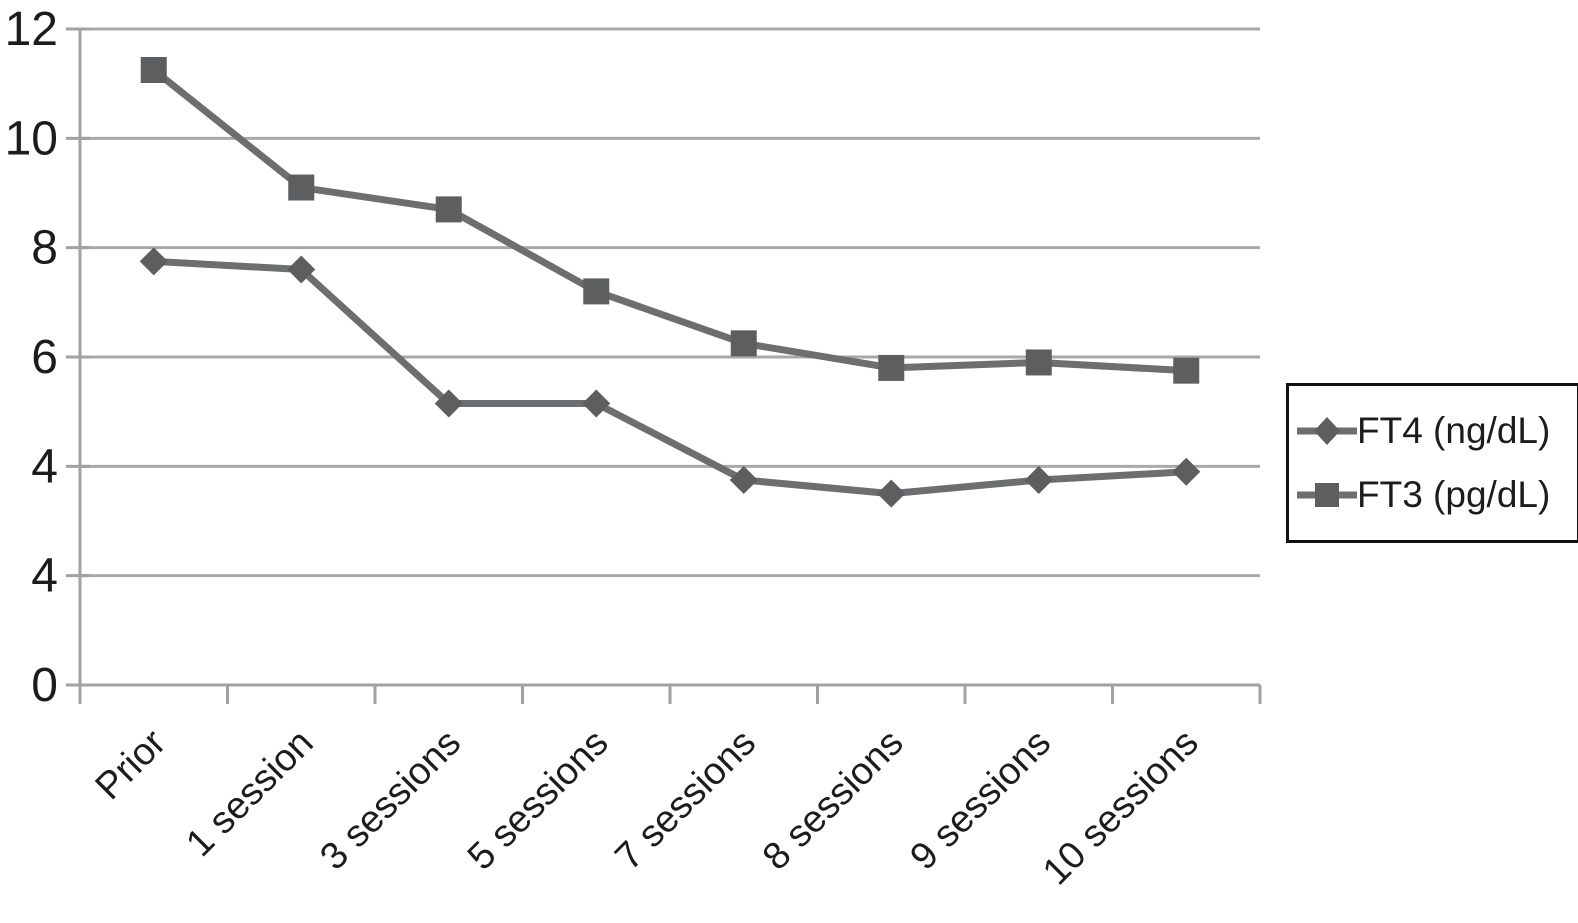  I want to click on x-tick-label: 3 sessions, so click(390, 800).